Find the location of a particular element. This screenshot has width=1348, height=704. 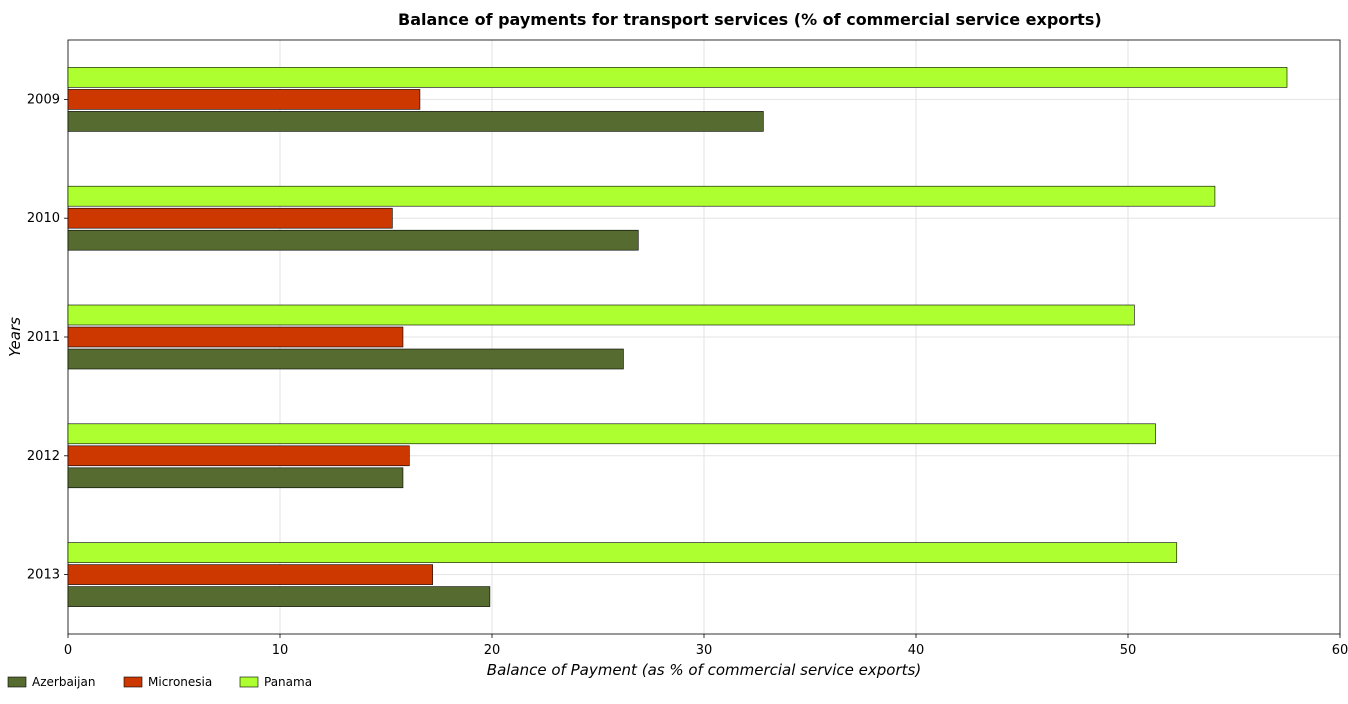

x-tick-label: 0 is located at coordinates (68, 650).